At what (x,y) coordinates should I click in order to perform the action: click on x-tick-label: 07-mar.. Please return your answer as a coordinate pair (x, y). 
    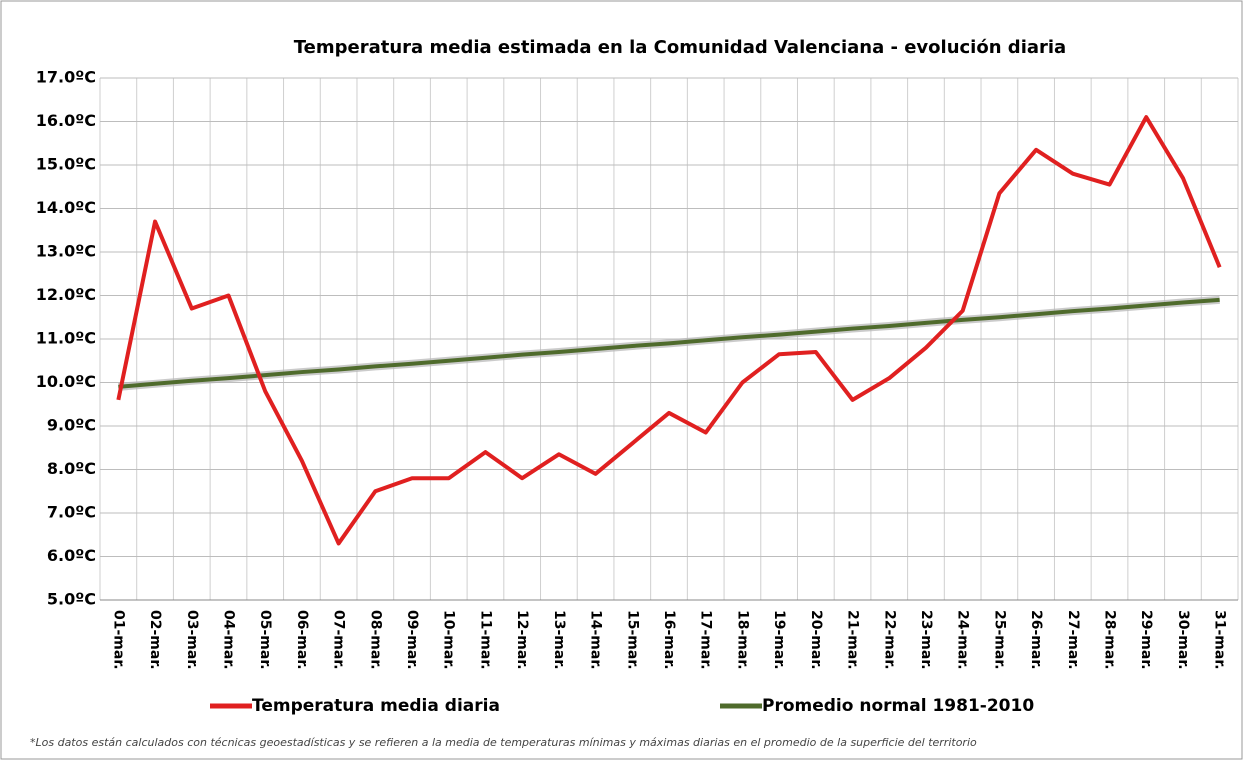
    Looking at the image, I should click on (339, 640).